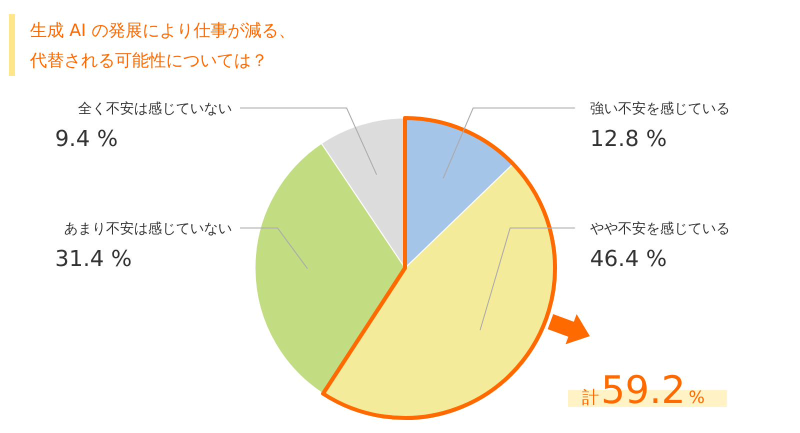  I want to click on slice-label: 強い不安を感じている, so click(660, 109).